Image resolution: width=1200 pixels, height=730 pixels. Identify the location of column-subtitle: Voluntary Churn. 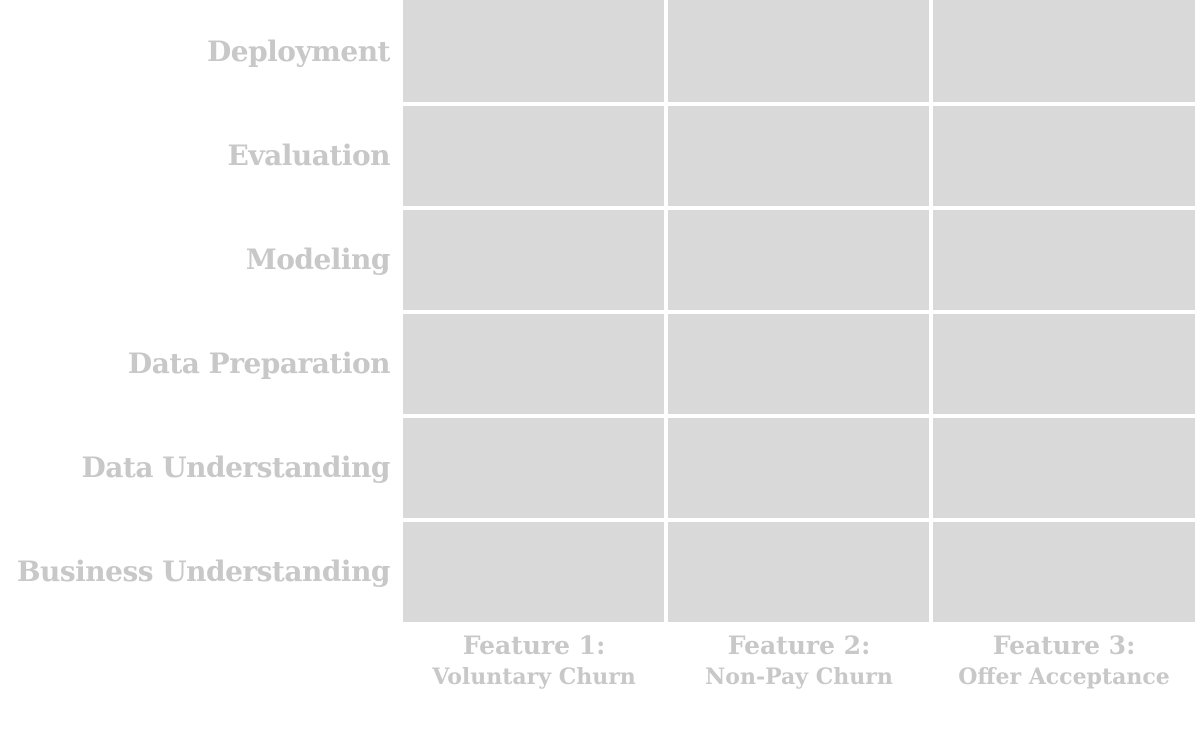
(534, 677).